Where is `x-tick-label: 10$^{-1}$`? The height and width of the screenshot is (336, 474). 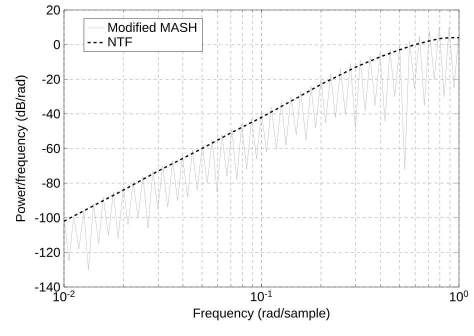
x-tick-label: 10$^{-1}$ is located at coordinates (261, 296).